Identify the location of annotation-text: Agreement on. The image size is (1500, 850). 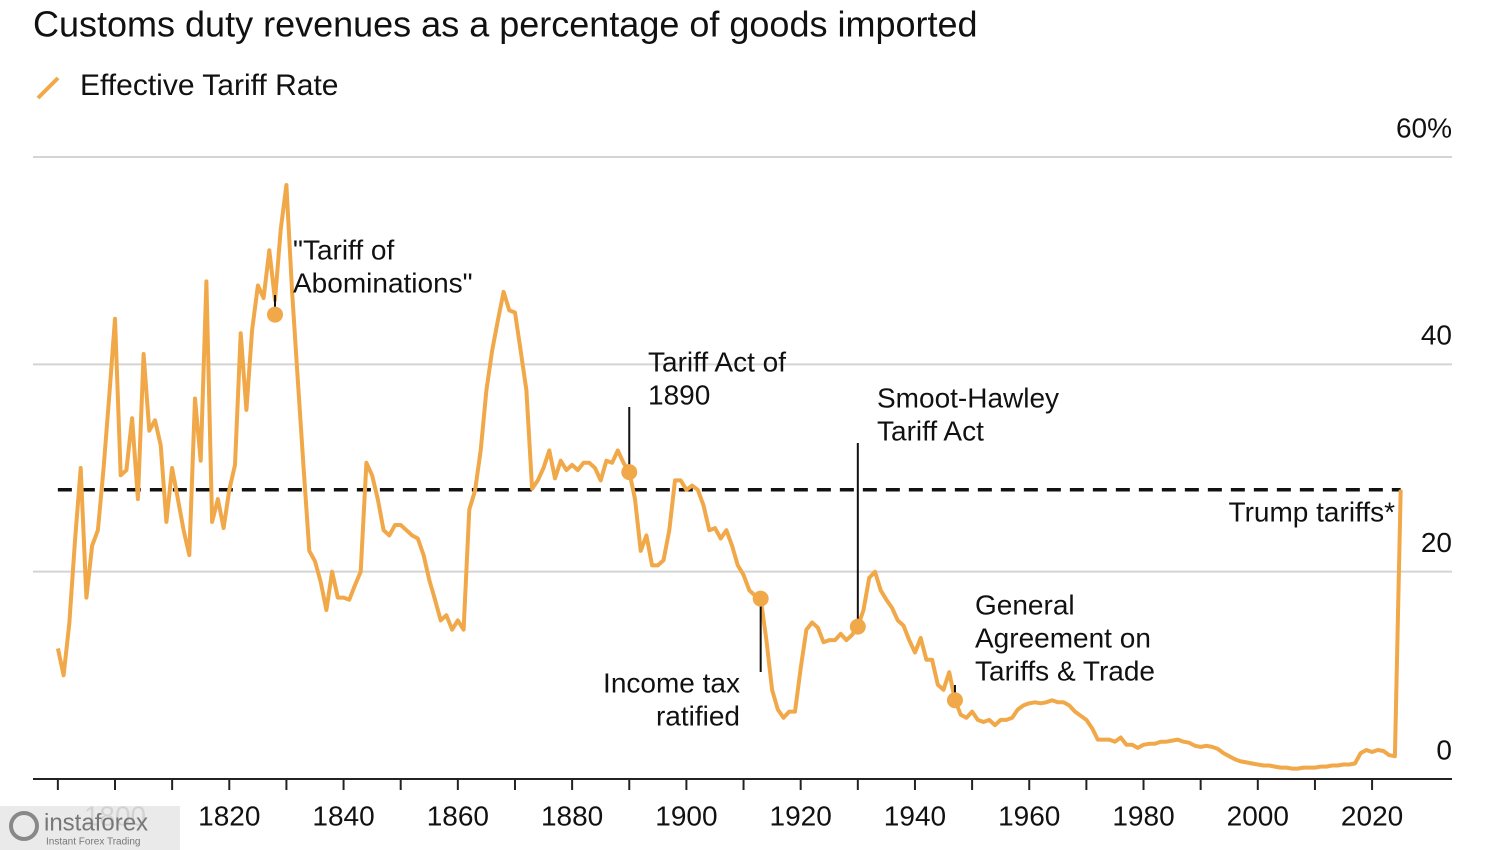
(1063, 637).